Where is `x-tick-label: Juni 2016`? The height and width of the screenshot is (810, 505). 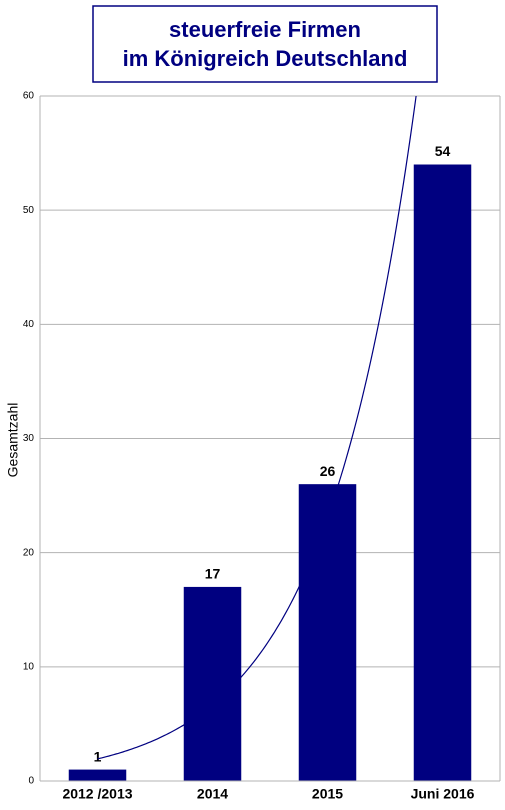
x-tick-label: Juni 2016 is located at coordinates (443, 794).